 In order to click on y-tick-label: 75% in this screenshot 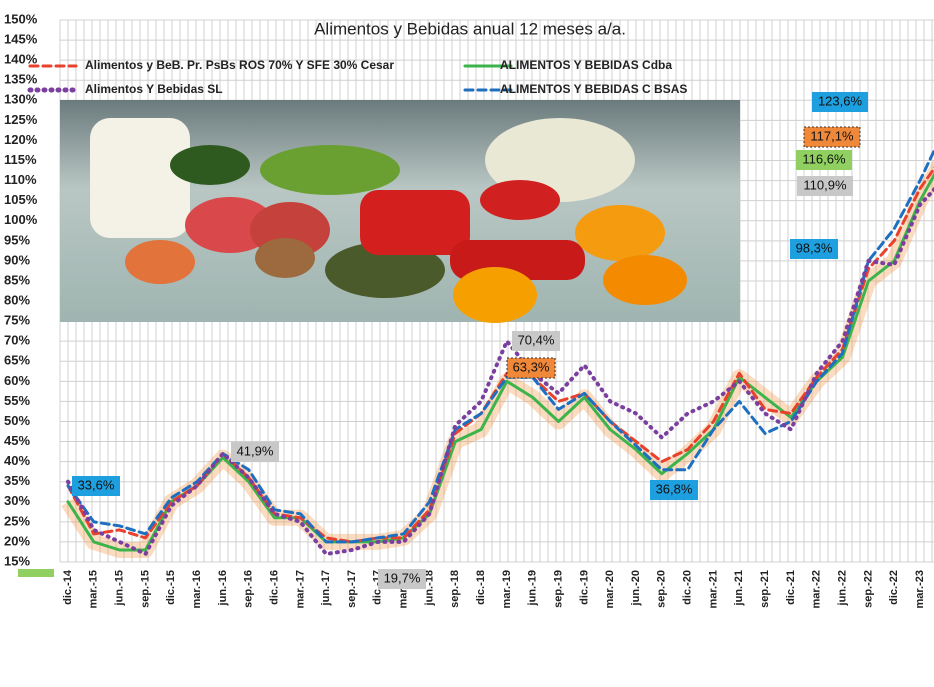, I will do `click(17, 320)`.